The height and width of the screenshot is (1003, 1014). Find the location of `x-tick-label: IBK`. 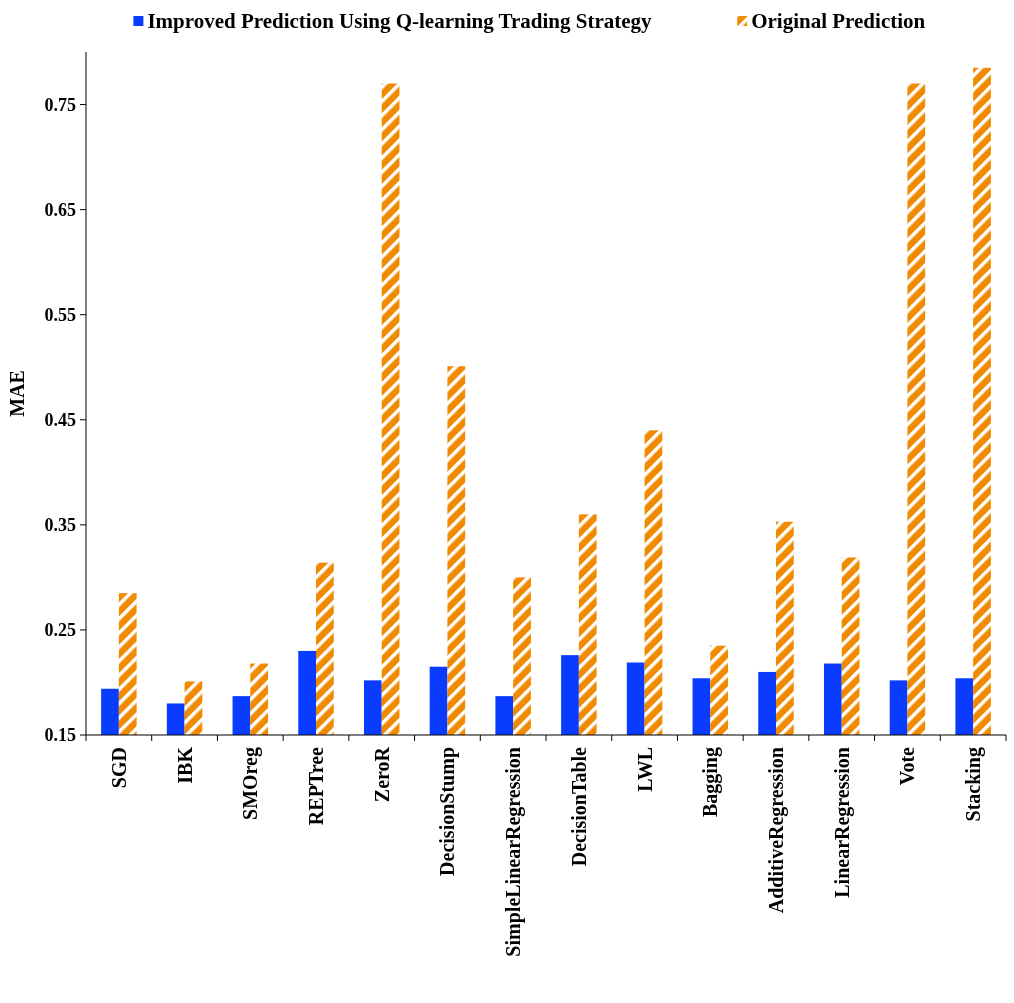

x-tick-label: IBK is located at coordinates (184, 765).